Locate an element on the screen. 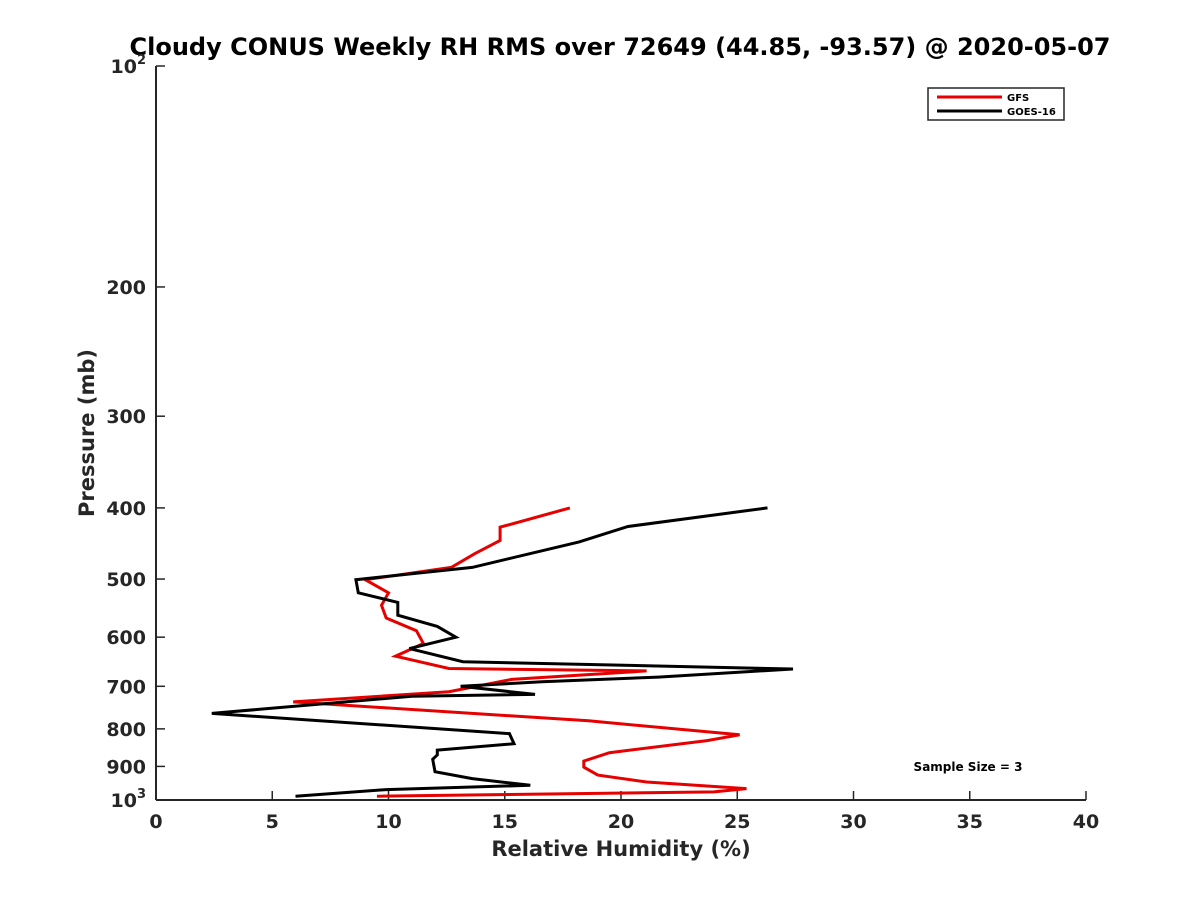 This screenshot has height=900, width=1200. x-tick-label: 10 is located at coordinates (388, 822).